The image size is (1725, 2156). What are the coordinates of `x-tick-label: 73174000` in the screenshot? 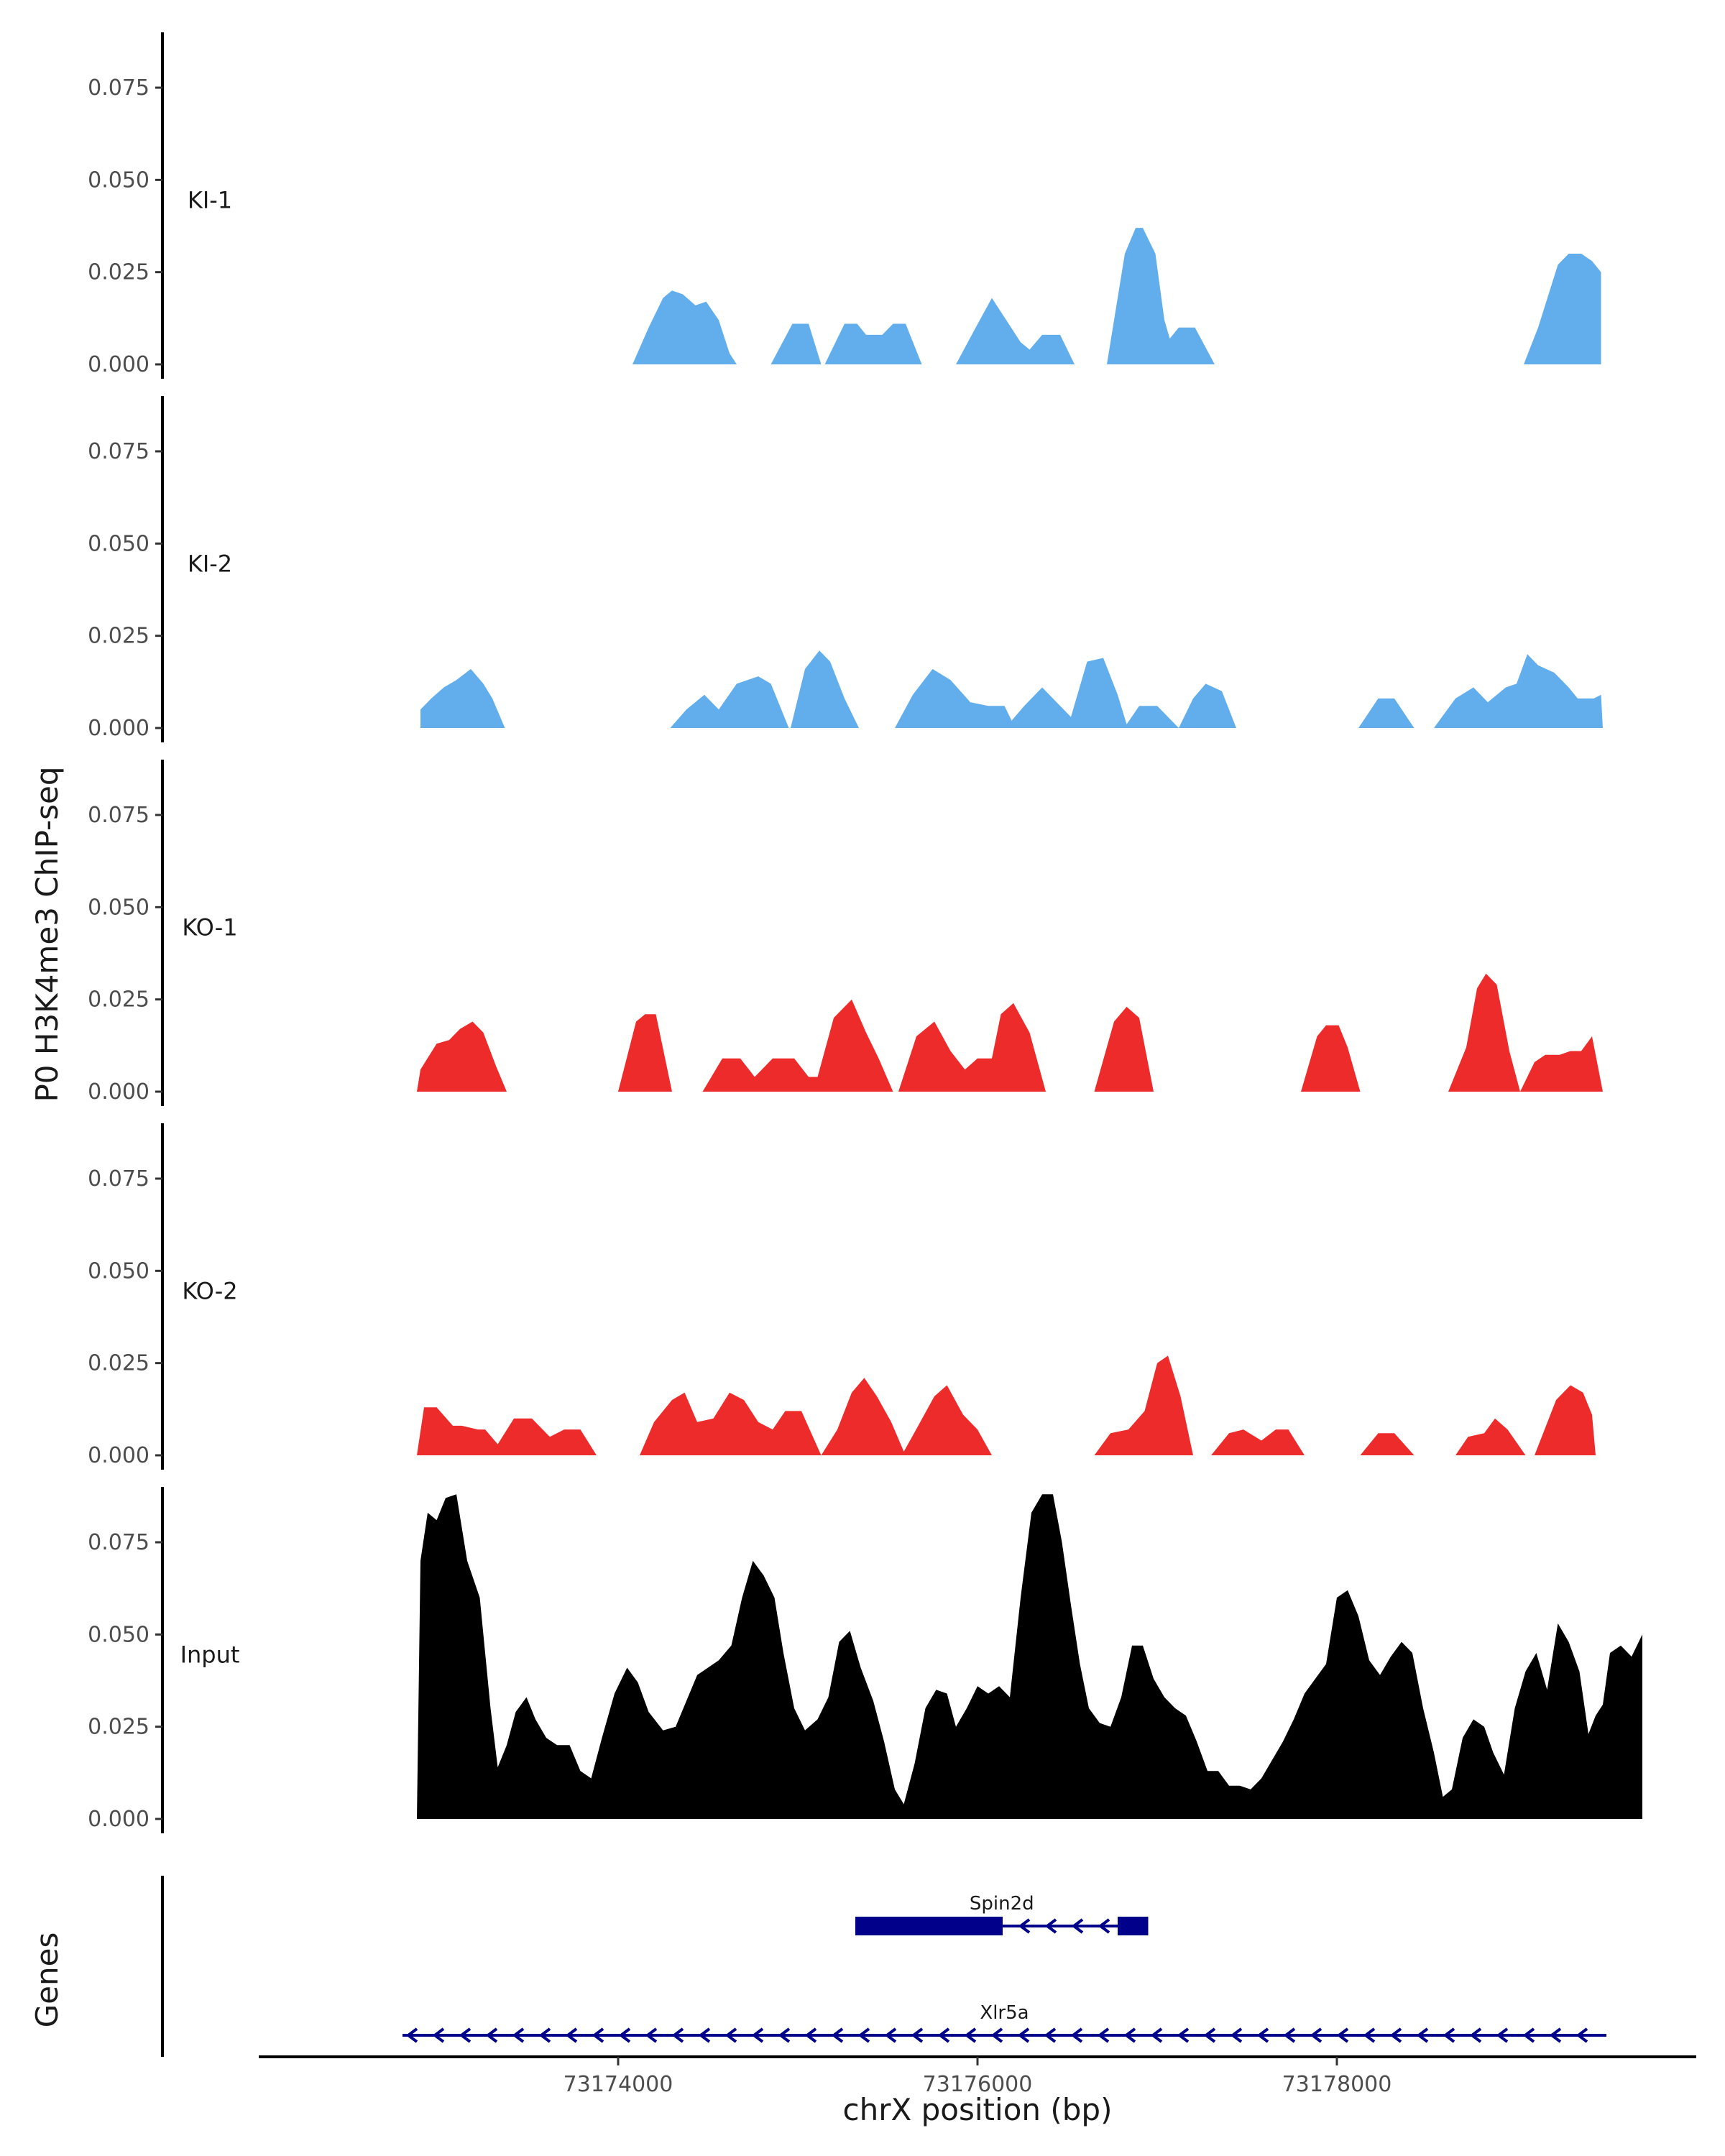 It's located at (618, 2084).